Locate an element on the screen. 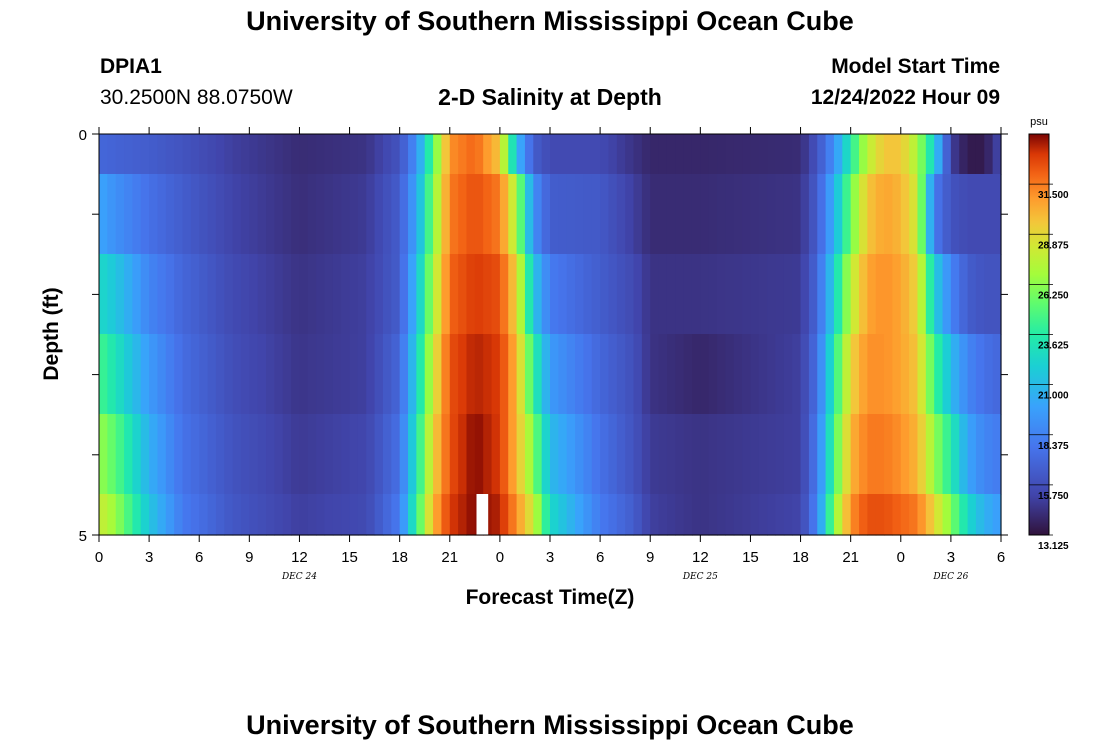 The image size is (1100, 750). x-tick-label: 3 is located at coordinates (149, 557).